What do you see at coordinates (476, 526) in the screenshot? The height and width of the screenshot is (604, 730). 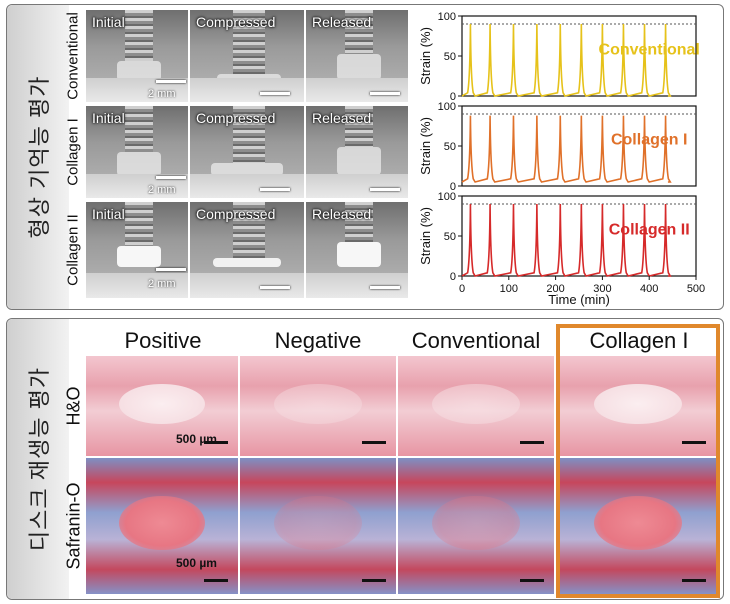 I see `saf-conventional` at bounding box center [476, 526].